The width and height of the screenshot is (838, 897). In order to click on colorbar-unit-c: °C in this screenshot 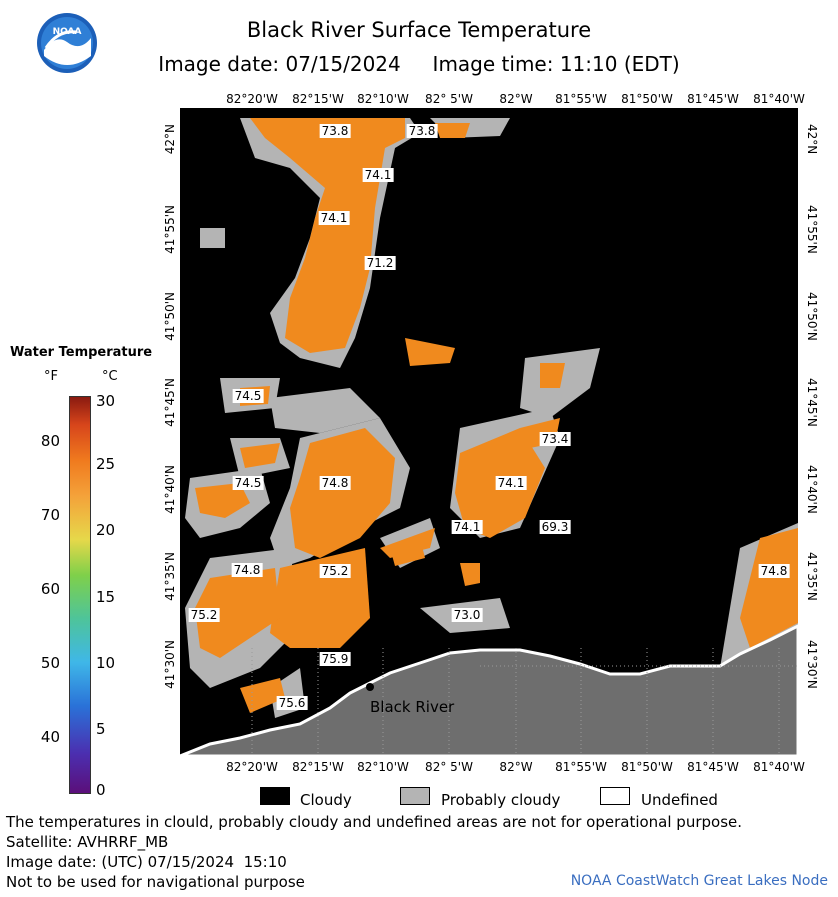, I will do `click(110, 376)`.